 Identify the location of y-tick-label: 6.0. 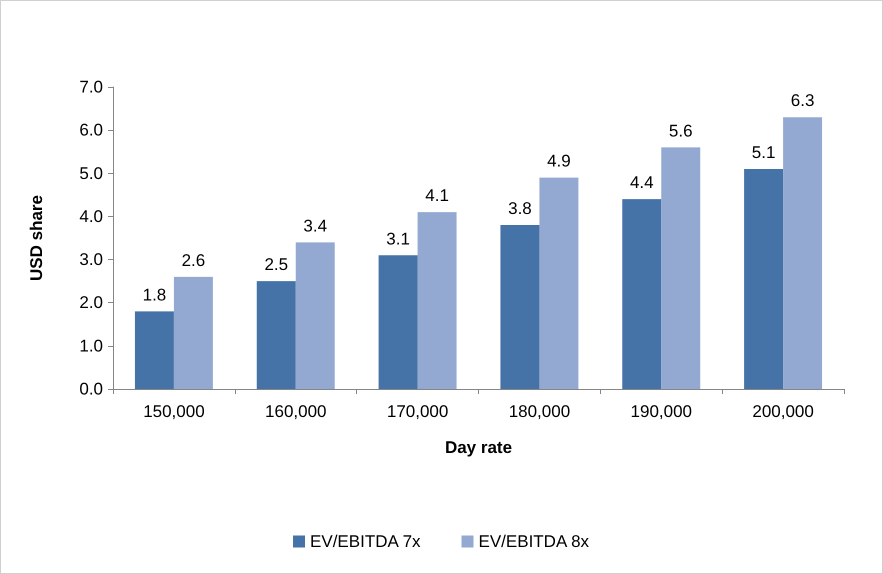
(91, 130).